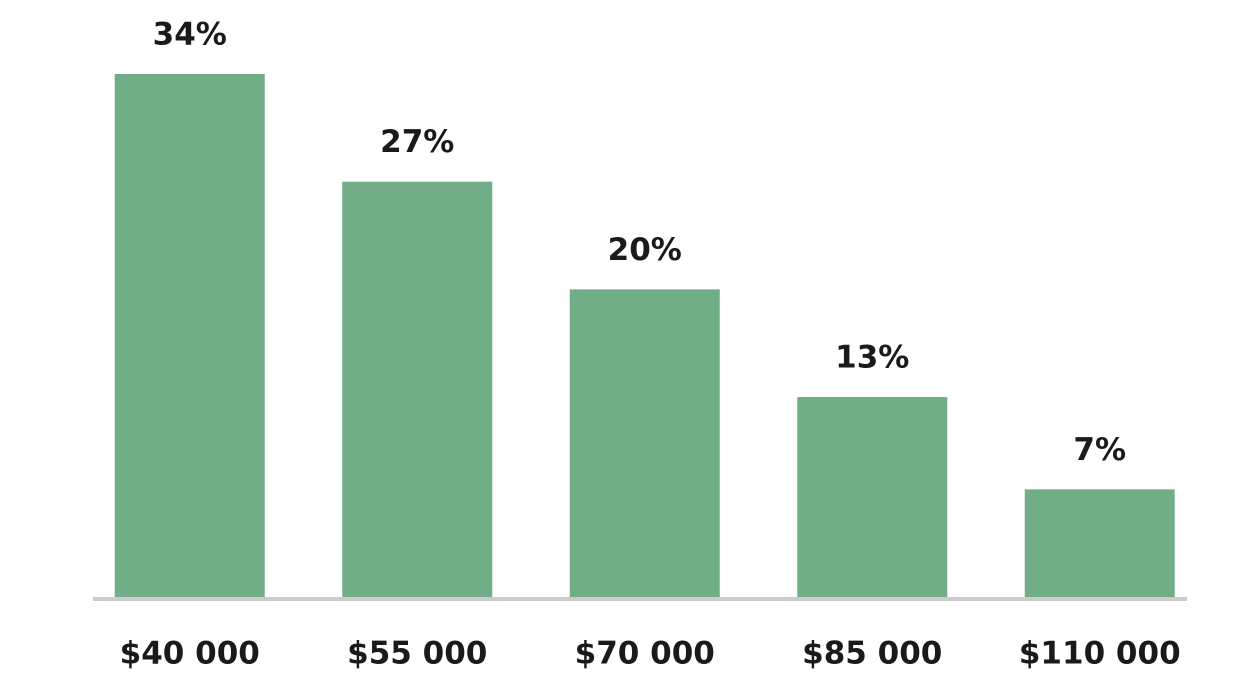 This screenshot has width=1256, height=700. Describe the element at coordinates (190, 35) in the screenshot. I see `value-label: 34%` at that location.